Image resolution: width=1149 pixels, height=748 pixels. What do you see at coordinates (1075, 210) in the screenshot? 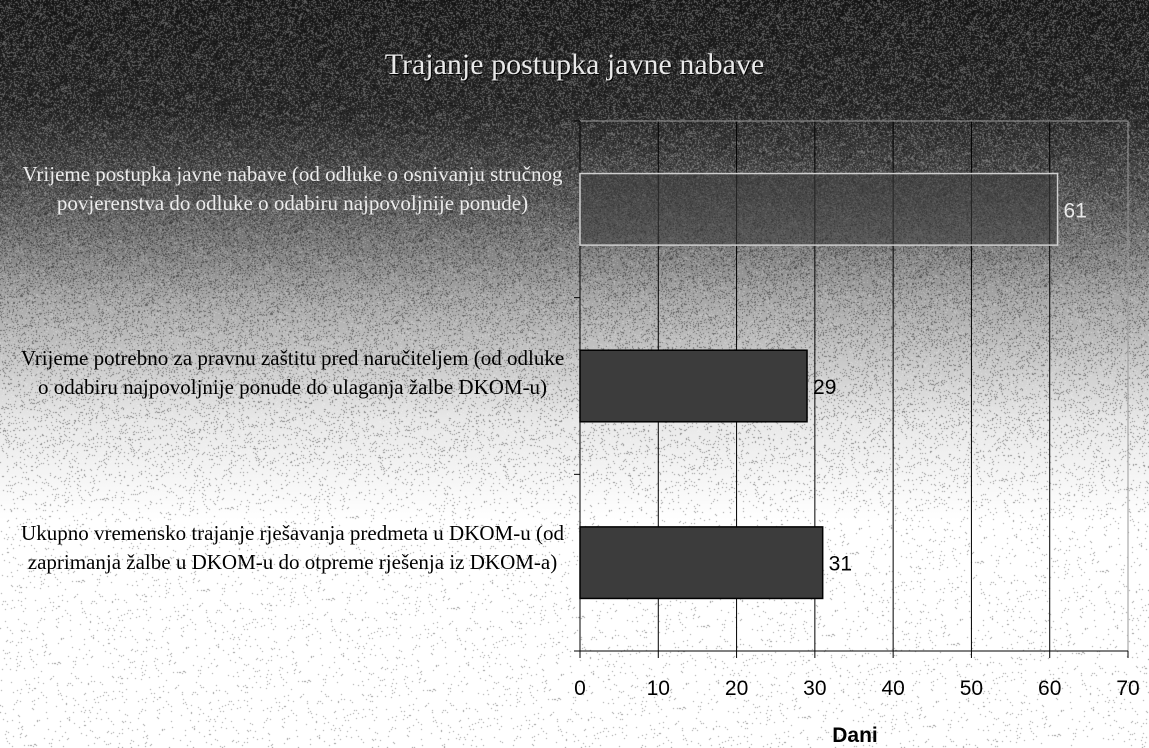
I see `data-label: 61` at bounding box center [1075, 210].